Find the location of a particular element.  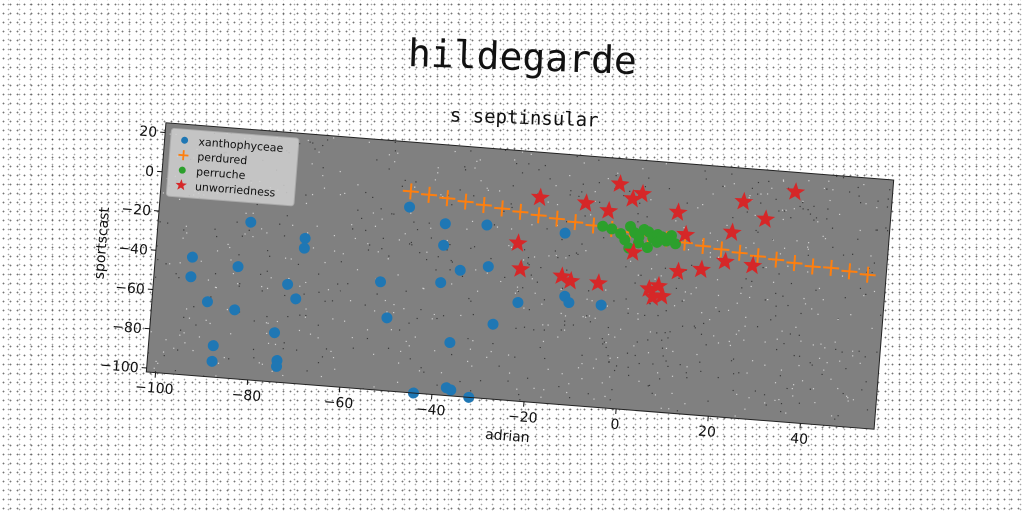

legend-marker-perruche is located at coordinates (182, 170).